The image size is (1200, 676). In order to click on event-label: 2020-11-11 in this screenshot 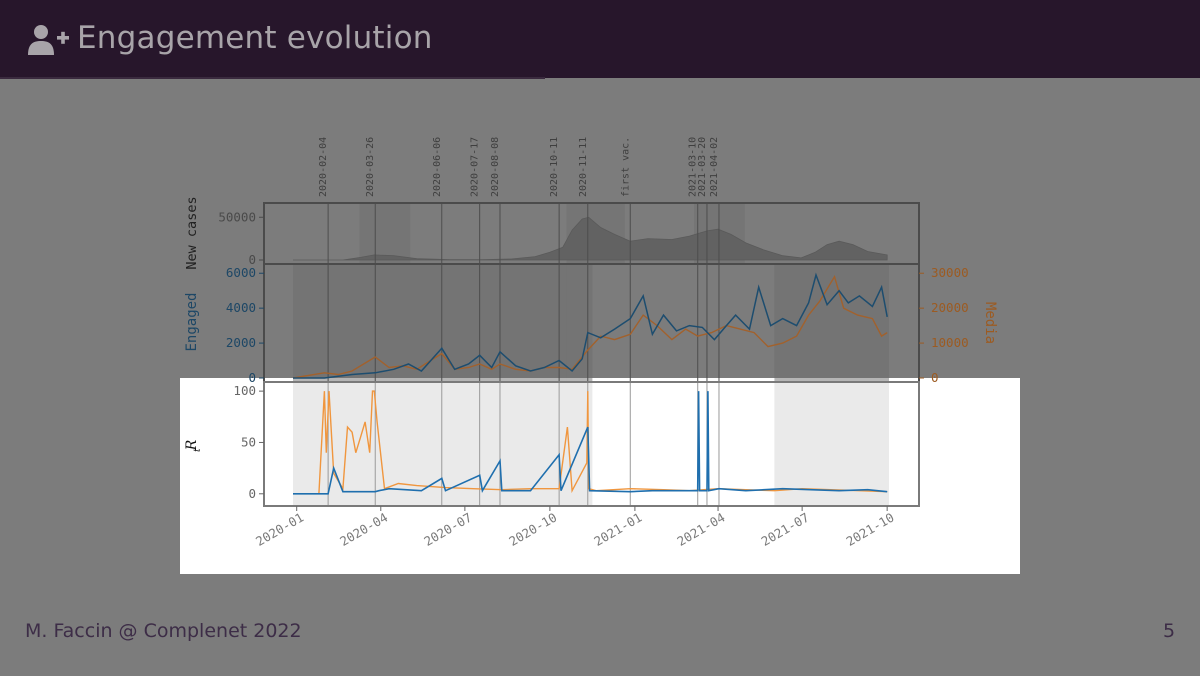, I will do `click(583, 167)`.